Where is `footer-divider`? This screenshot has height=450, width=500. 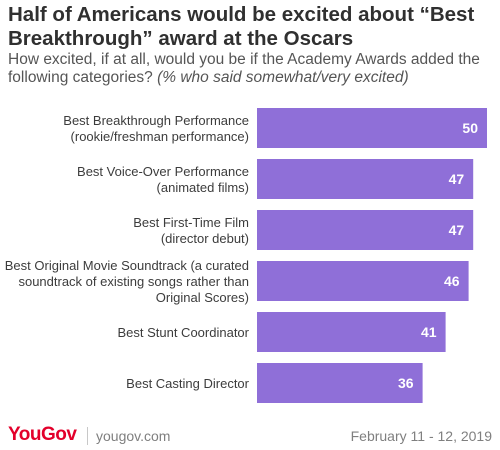
footer-divider is located at coordinates (87, 436).